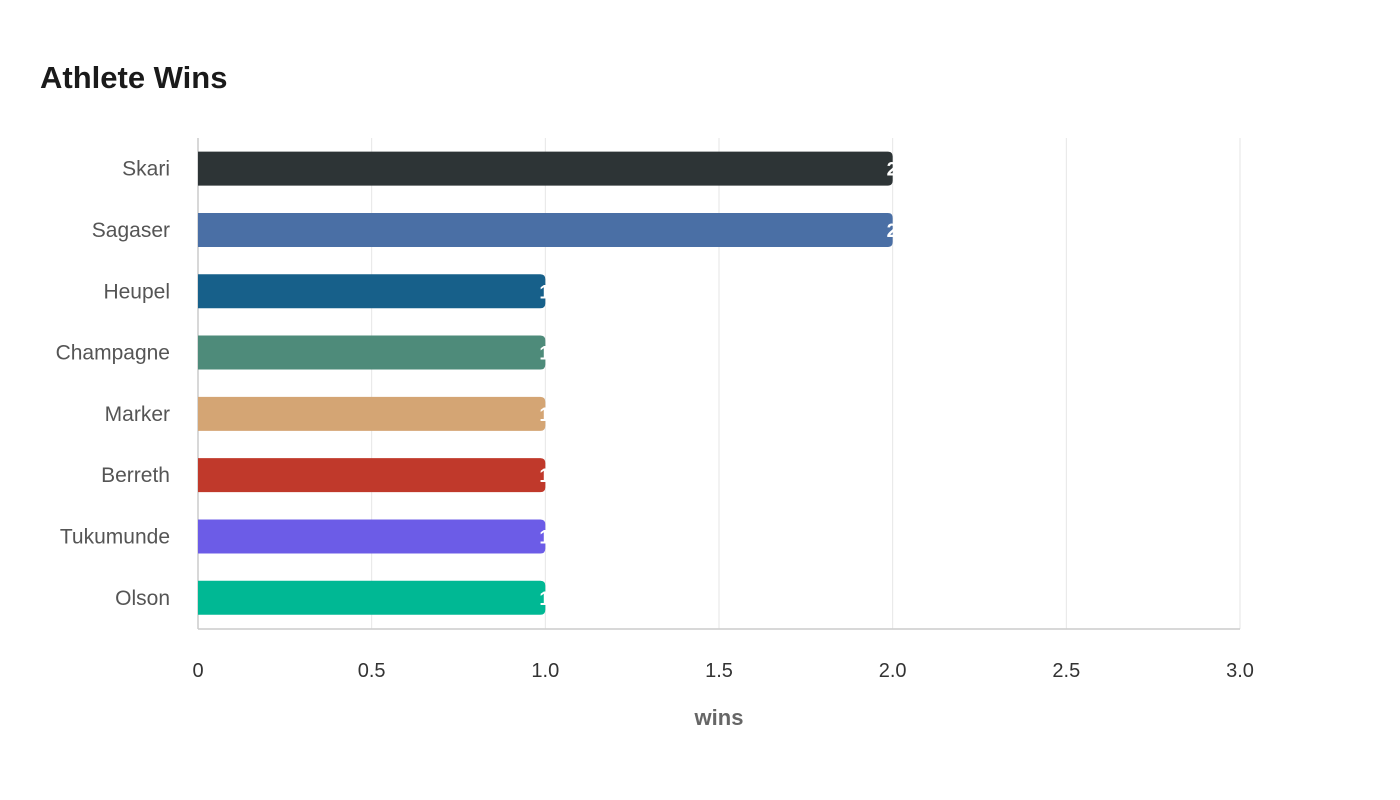 The image size is (1400, 800). I want to click on category-label-sagaser: Sagaser, so click(131, 230).